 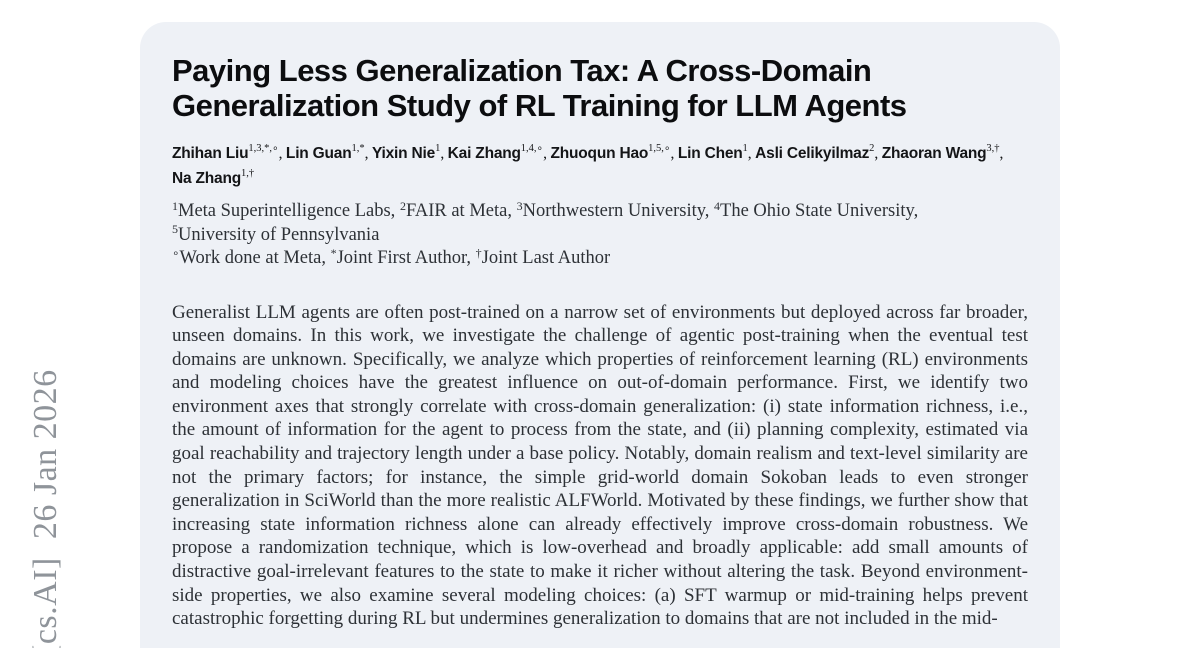 I want to click on author-superscript: 1,*, so click(x=358, y=148).